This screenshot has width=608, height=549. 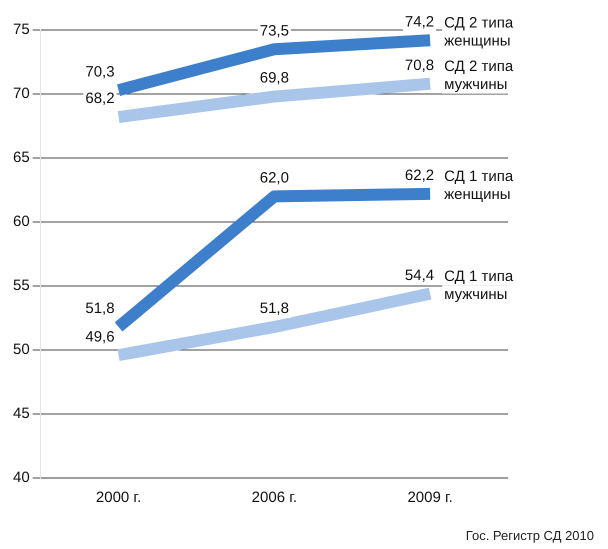 I want to click on x-tick-label: 2006 г., so click(x=275, y=497).